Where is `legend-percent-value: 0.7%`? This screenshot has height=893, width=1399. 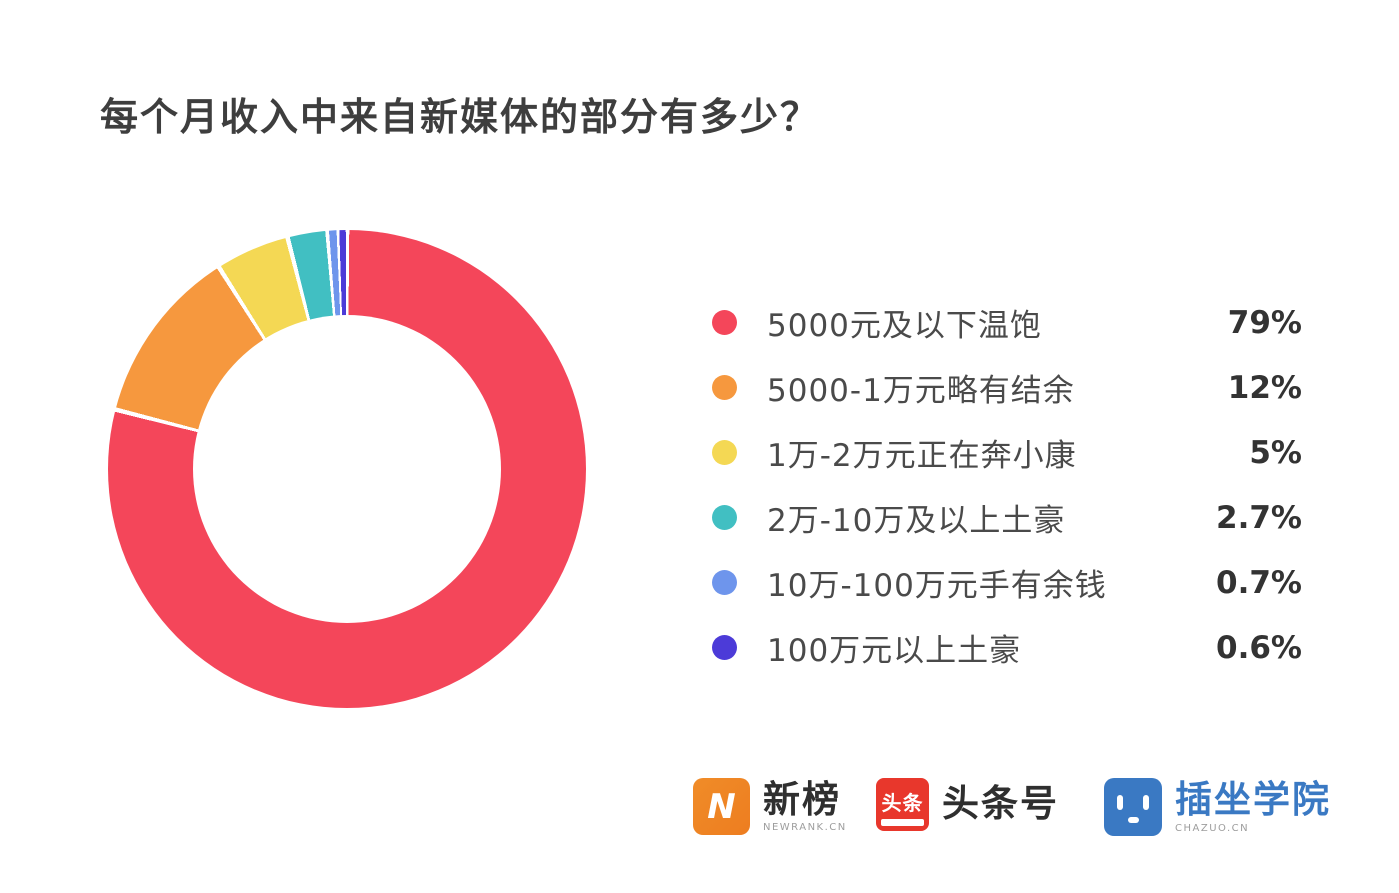
legend-percent-value: 0.7% is located at coordinates (1259, 582).